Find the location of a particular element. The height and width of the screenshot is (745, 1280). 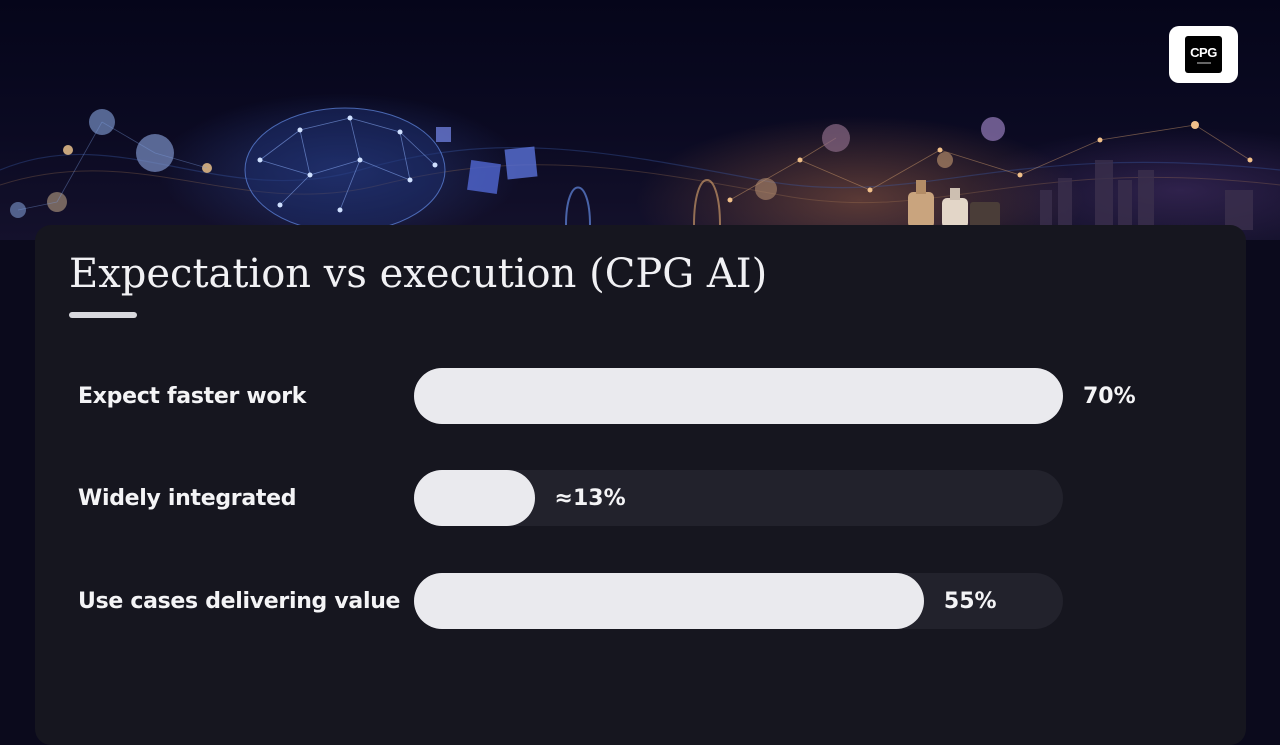

bar-category-label: Use cases delivering value is located at coordinates (239, 601).